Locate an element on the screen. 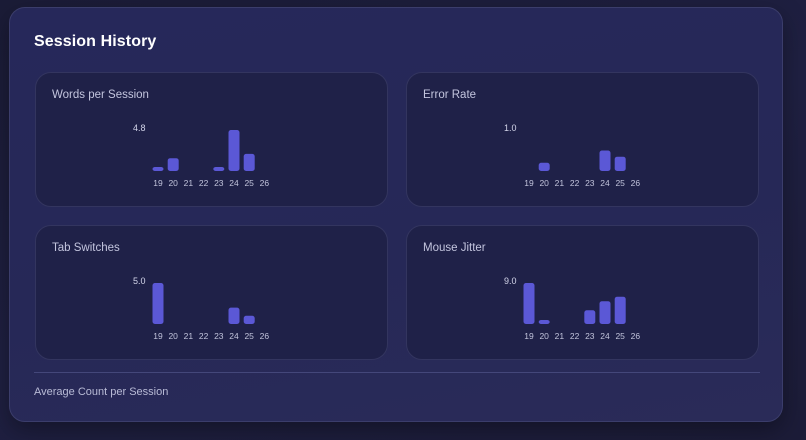  chart-card-tab-switches: Tab Switches 5.0 19 20 21 22 23 24 25 26 is located at coordinates (211, 292).